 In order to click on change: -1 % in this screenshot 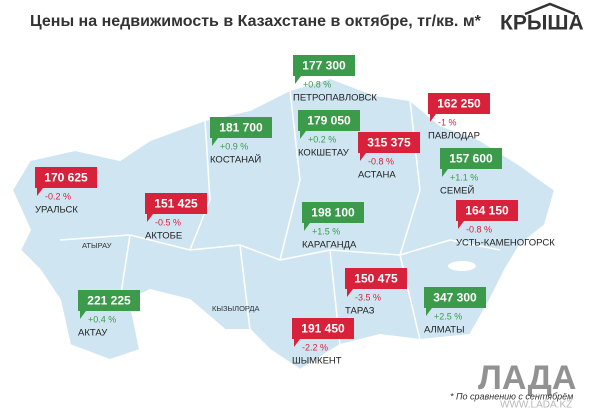, I will do `click(447, 122)`.